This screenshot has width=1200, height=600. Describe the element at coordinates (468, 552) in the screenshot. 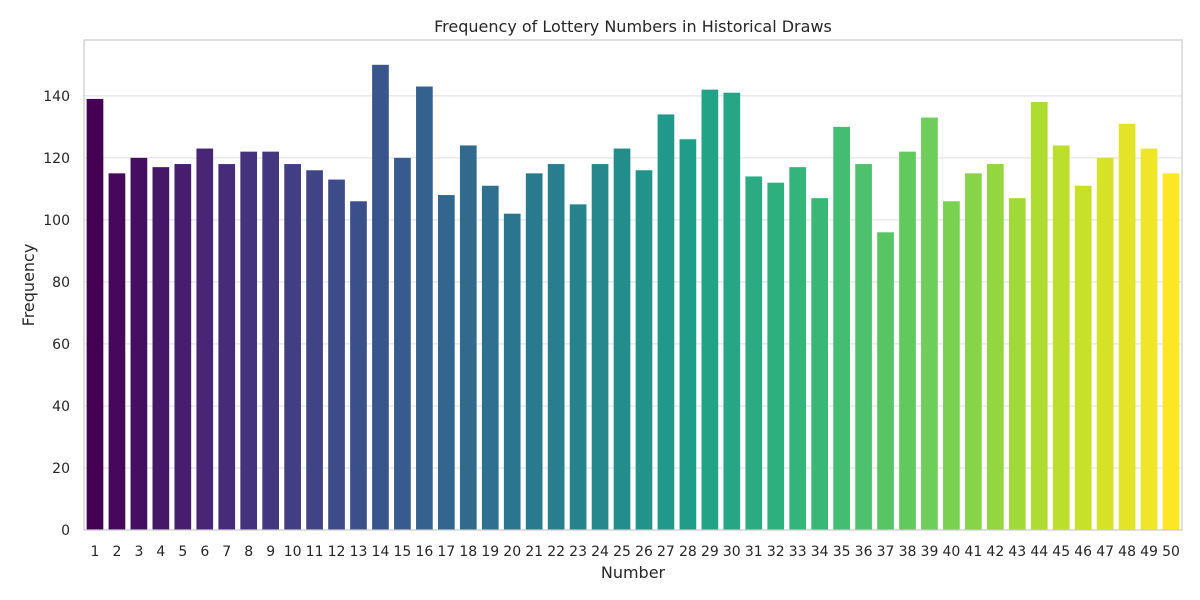

I see `x-tick-label: 18` at that location.